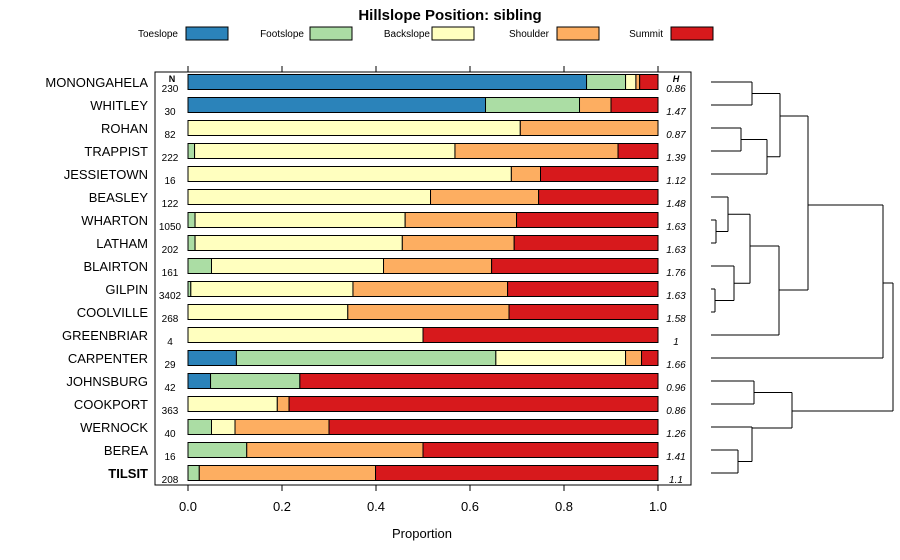 The image size is (900, 560). I want to click on legend-swatch-footslope, so click(331, 33).